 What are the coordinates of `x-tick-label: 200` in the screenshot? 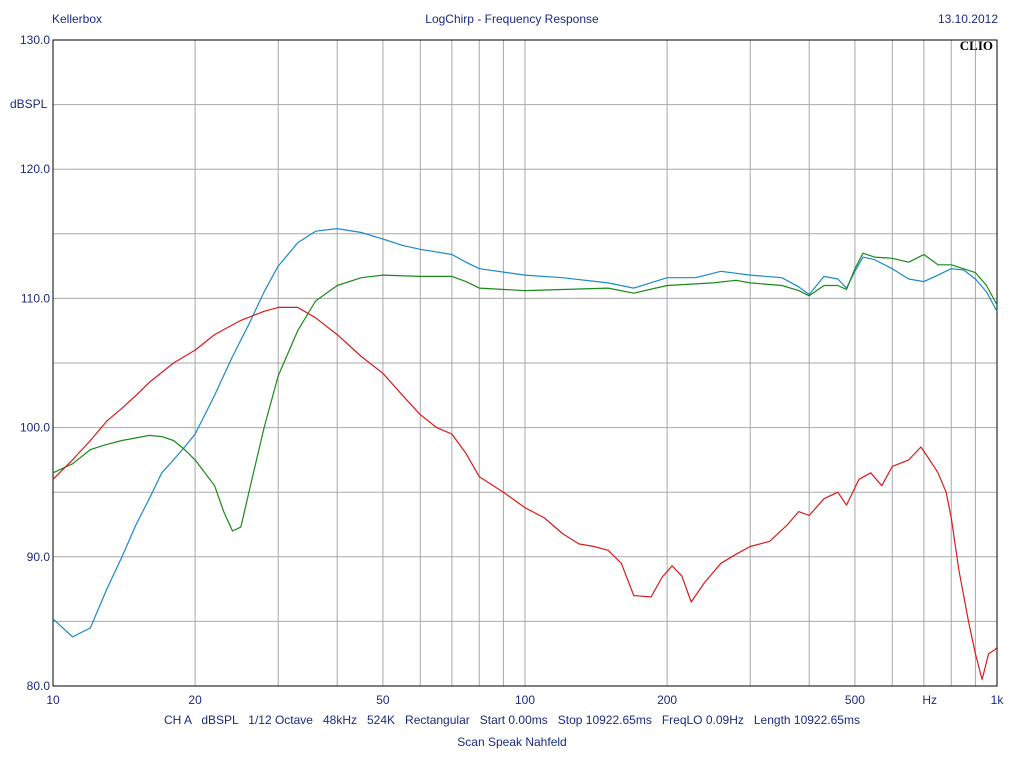 It's located at (667, 700).